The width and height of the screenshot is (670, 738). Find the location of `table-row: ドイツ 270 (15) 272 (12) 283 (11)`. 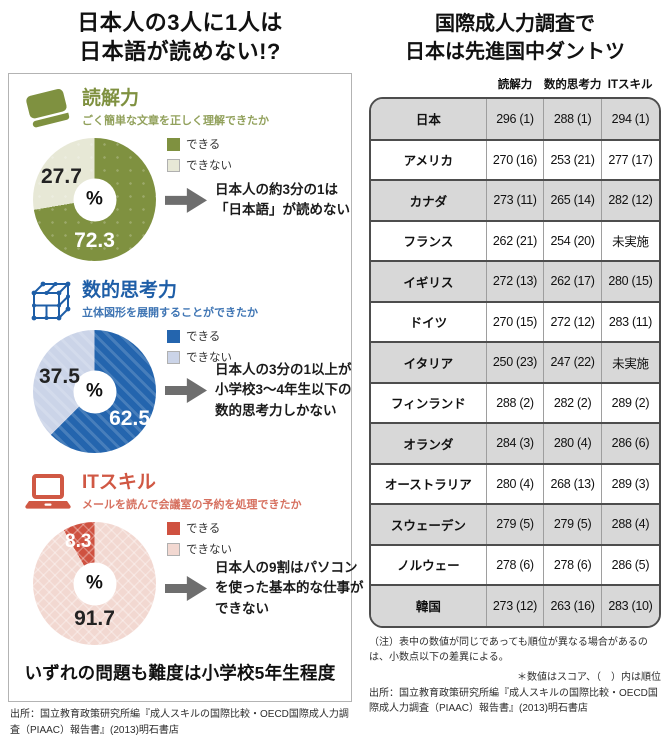

table-row: ドイツ 270 (15) 272 (12) 283 (11) is located at coordinates (515, 321).